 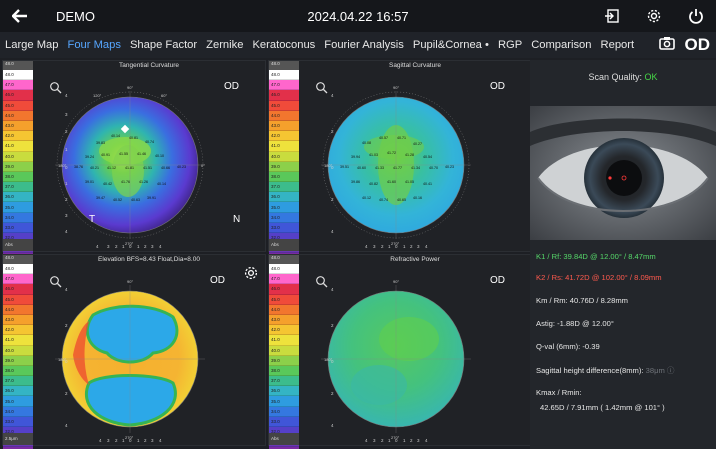 I want to click on map-settings-button, so click(x=251, y=273).